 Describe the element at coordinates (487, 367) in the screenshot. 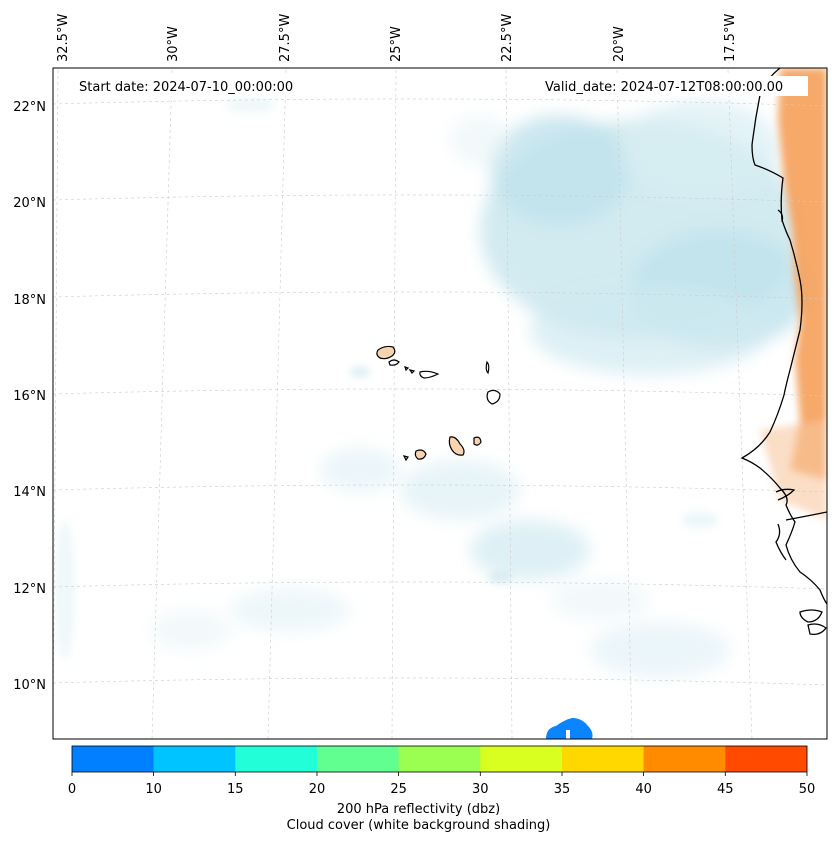

I see `island-sal` at that location.